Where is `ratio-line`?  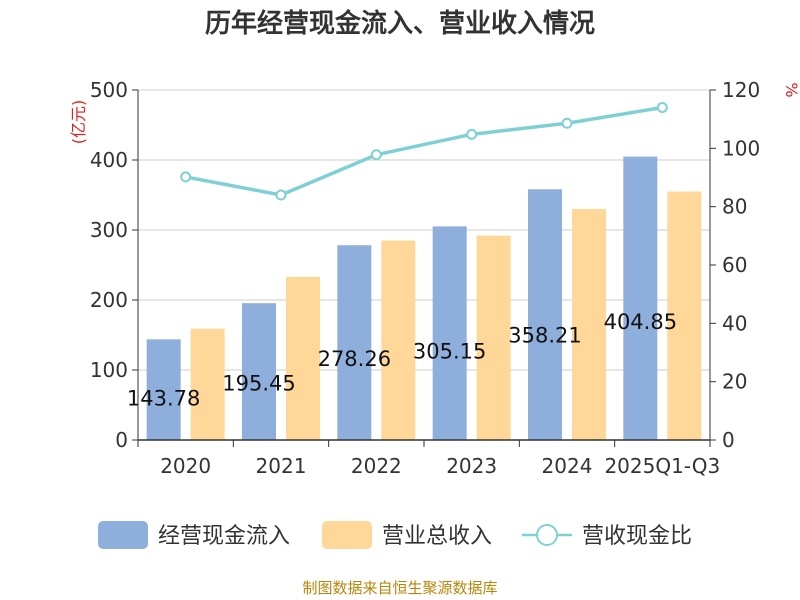
ratio-line is located at coordinates (424, 151).